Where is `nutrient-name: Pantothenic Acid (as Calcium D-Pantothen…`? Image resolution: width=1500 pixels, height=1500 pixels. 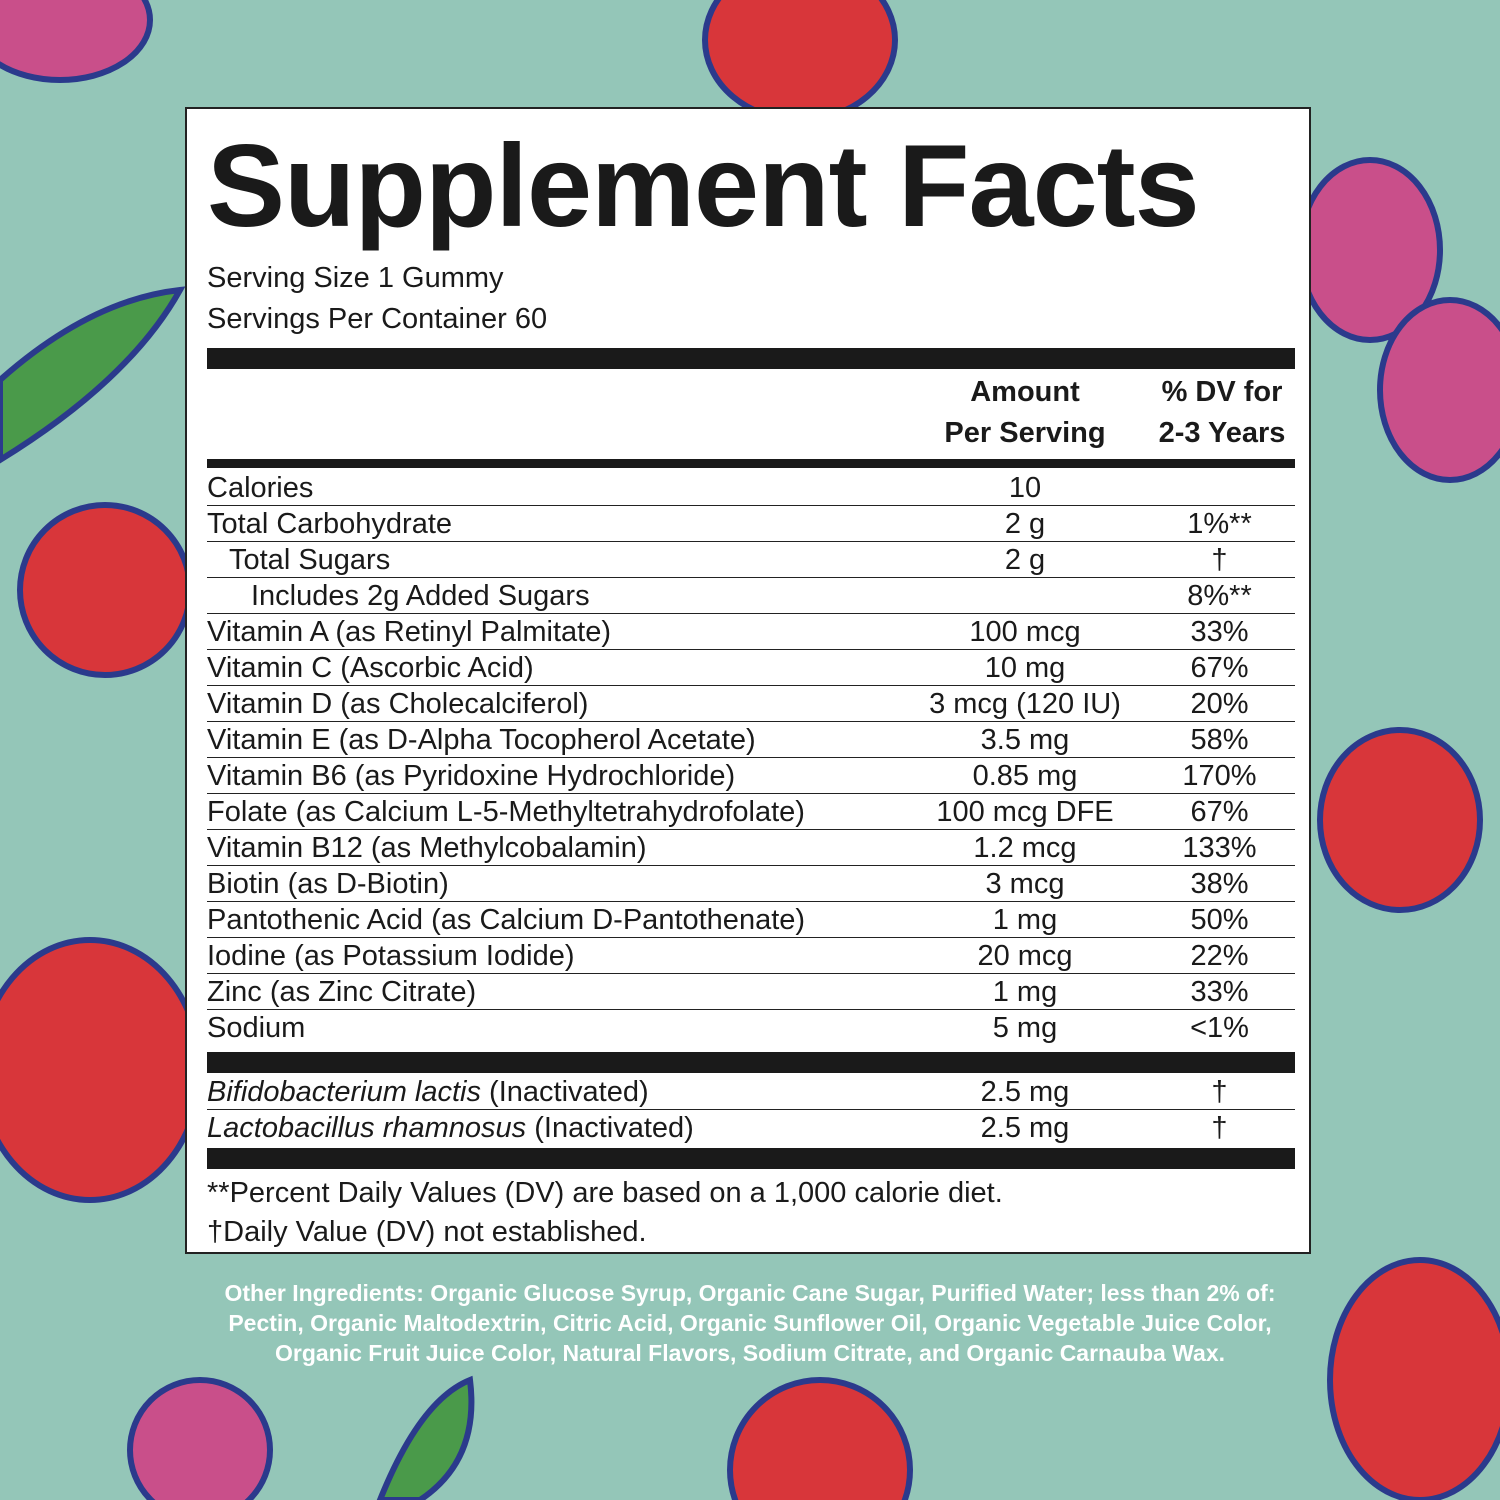 nutrient-name: Pantothenic Acid (as Calcium D-Pantothen… is located at coordinates (506, 920).